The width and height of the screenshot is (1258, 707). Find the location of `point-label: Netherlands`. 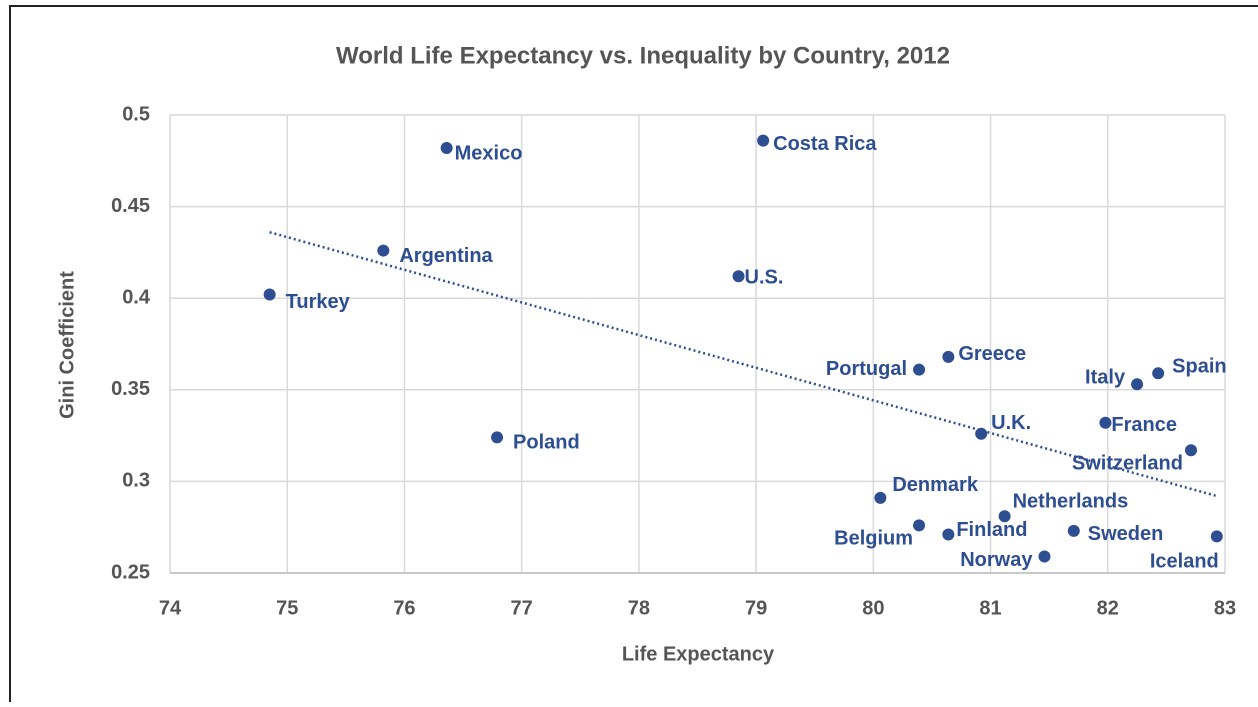

point-label: Netherlands is located at coordinates (1071, 501).